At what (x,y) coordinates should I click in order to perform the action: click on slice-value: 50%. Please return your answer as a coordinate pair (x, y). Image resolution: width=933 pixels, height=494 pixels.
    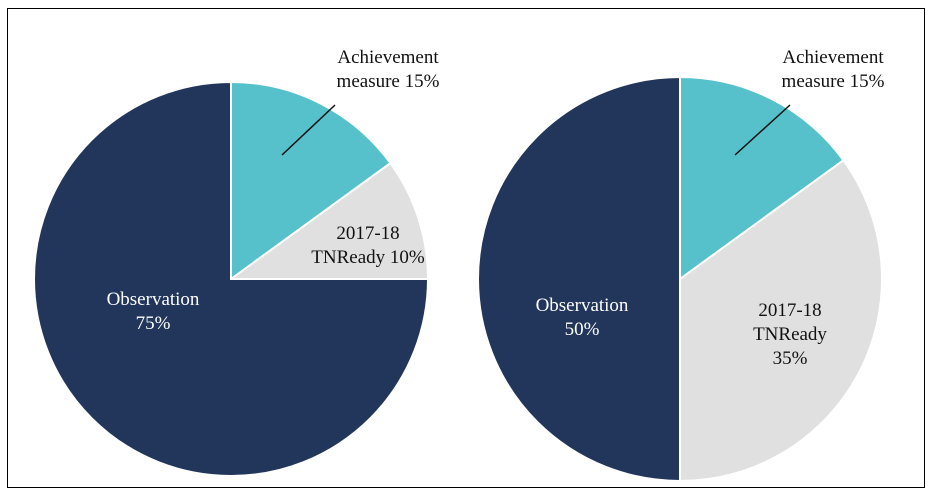
    Looking at the image, I should click on (582, 329).